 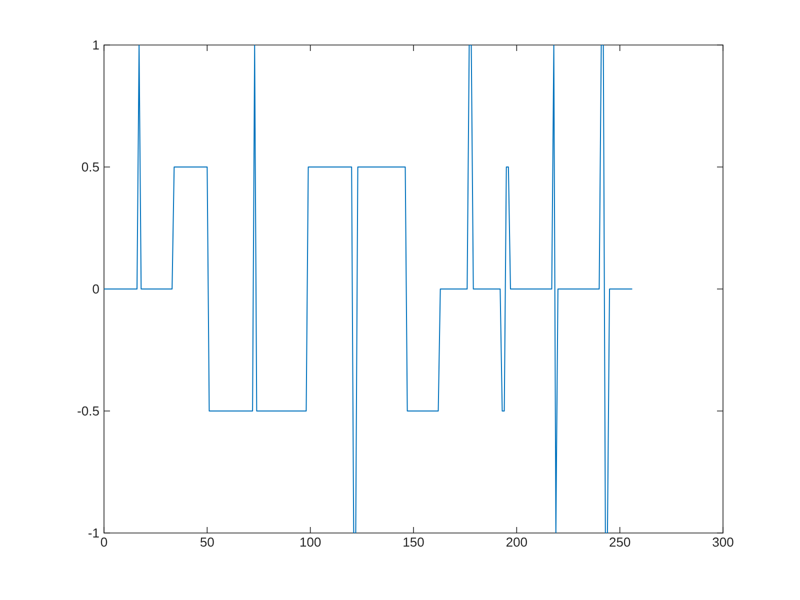 What do you see at coordinates (516, 542) in the screenshot?
I see `x-tick-label: 200` at bounding box center [516, 542].